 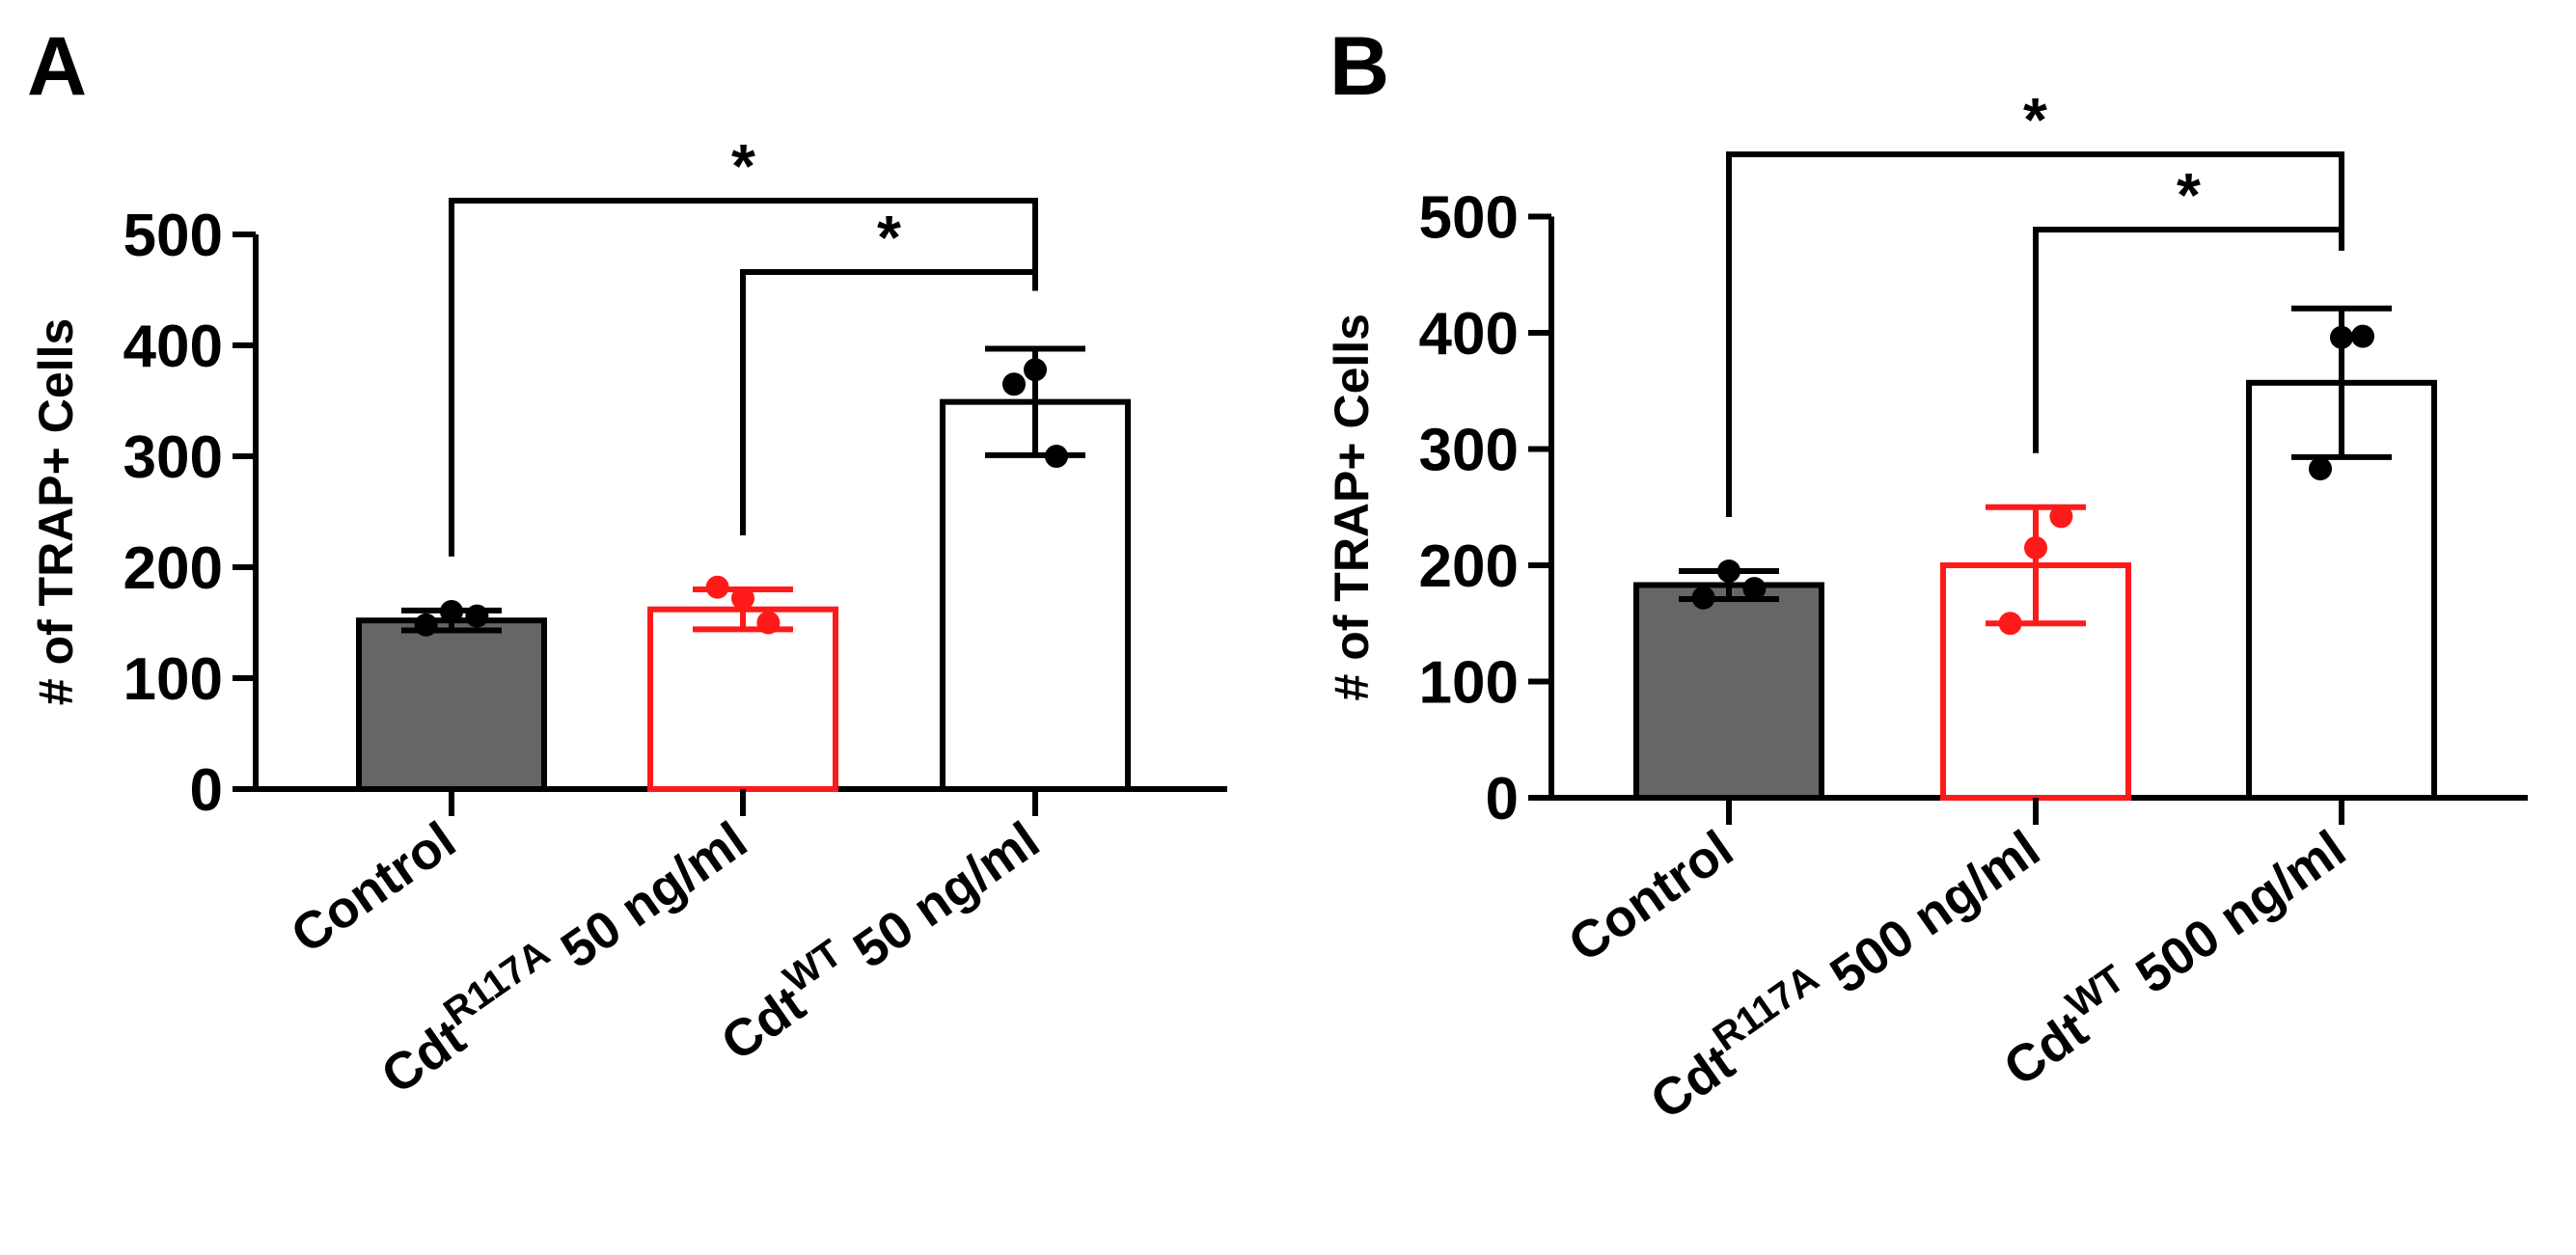 I want to click on x-tick-label: CdtWT 500 ng/ml, so click(x=2172, y=955).